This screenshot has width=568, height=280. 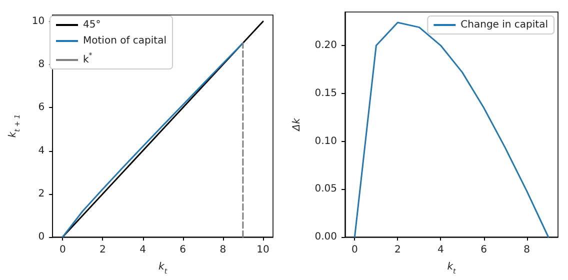 What do you see at coordinates (325, 237) in the screenshot?
I see `y-tick-label: 0.00` at bounding box center [325, 237].